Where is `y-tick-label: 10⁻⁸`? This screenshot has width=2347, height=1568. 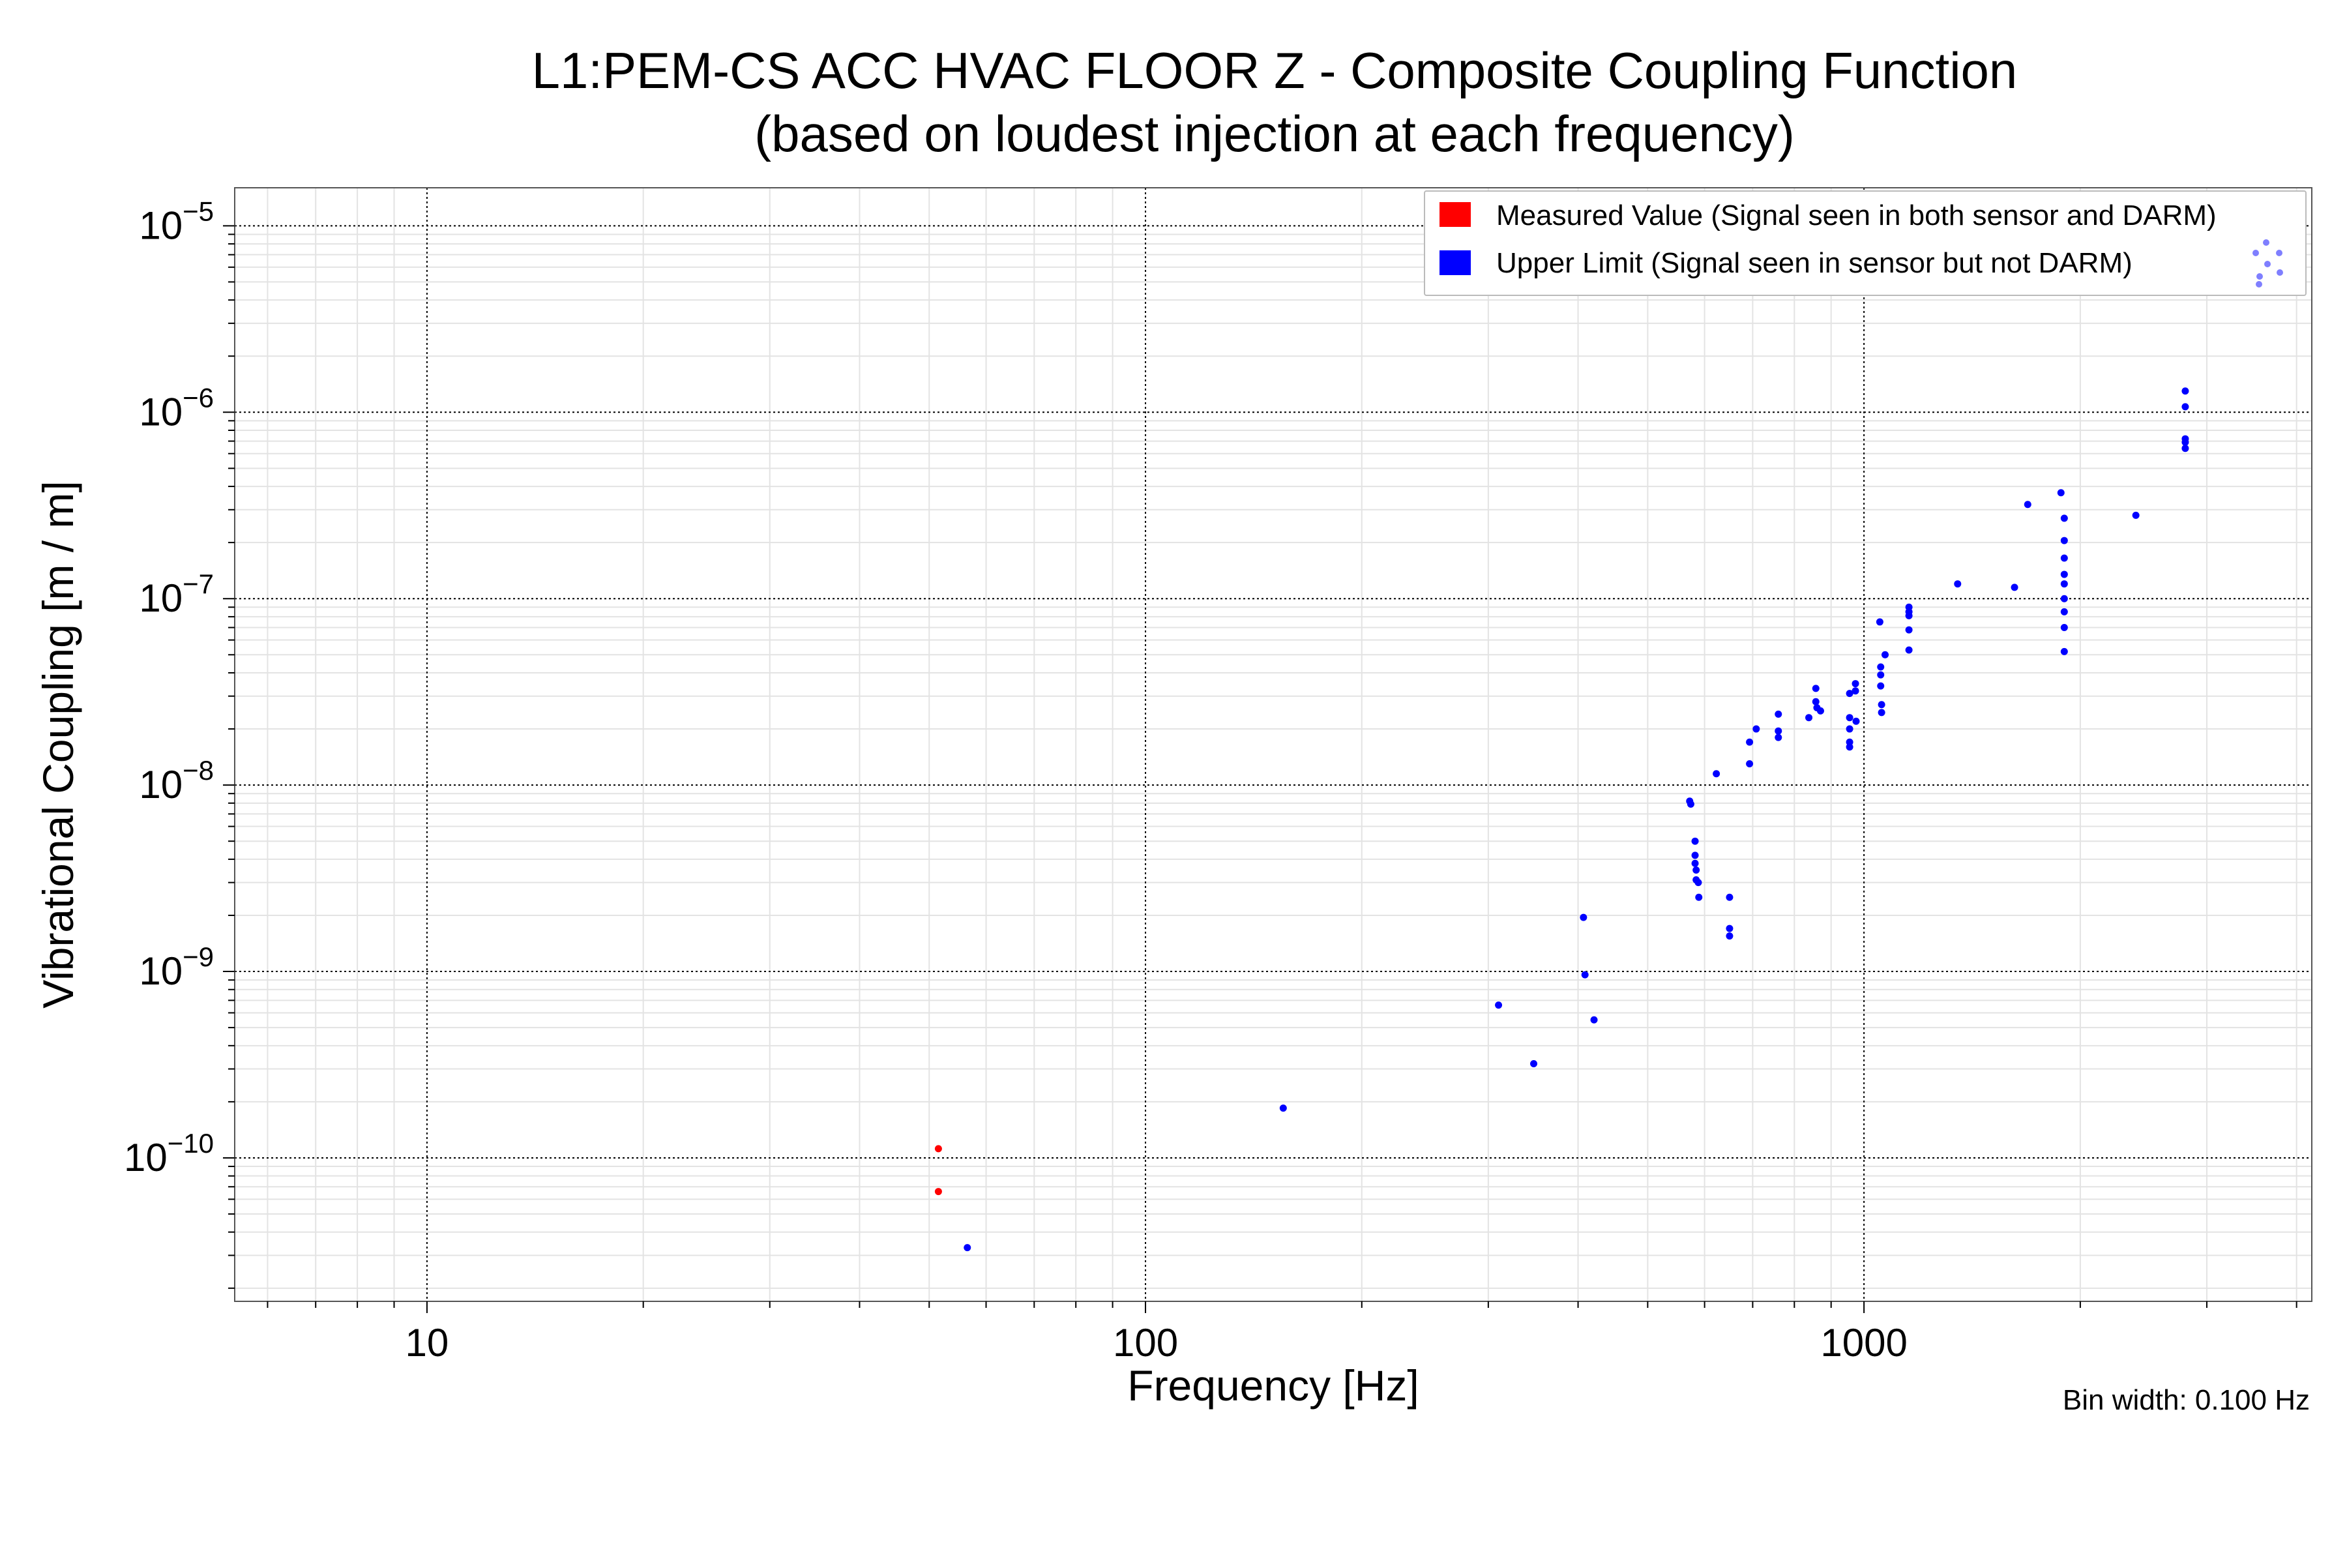 y-tick-label: 10⁻⁸ is located at coordinates (176, 781).